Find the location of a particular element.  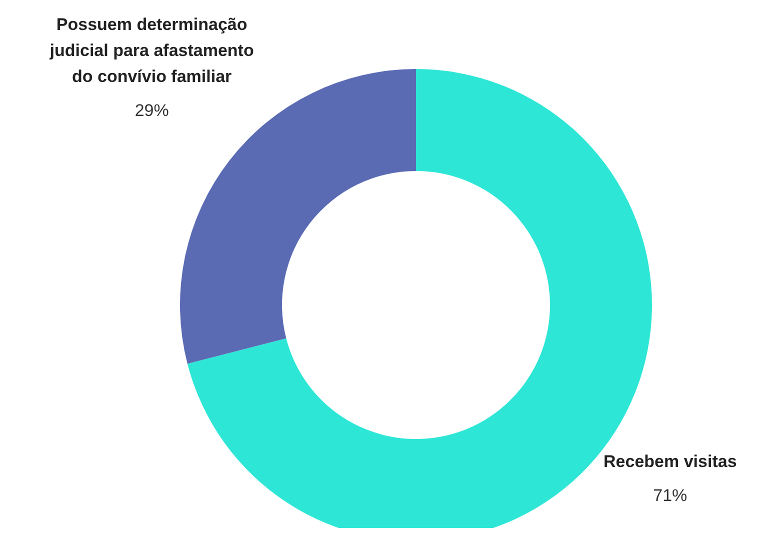

slice-label: Possuem determinação judicial para afastamento do convívio familiar is located at coordinates (151, 50).